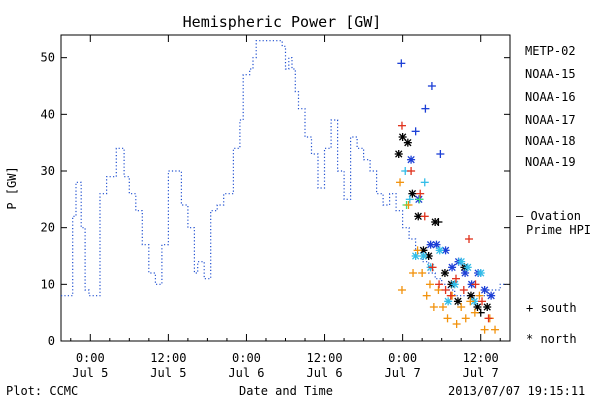 This screenshot has height=400, width=600. Describe the element at coordinates (550, 162) in the screenshot. I see `legend-entry-noaa-19: NOAA-19` at that location.